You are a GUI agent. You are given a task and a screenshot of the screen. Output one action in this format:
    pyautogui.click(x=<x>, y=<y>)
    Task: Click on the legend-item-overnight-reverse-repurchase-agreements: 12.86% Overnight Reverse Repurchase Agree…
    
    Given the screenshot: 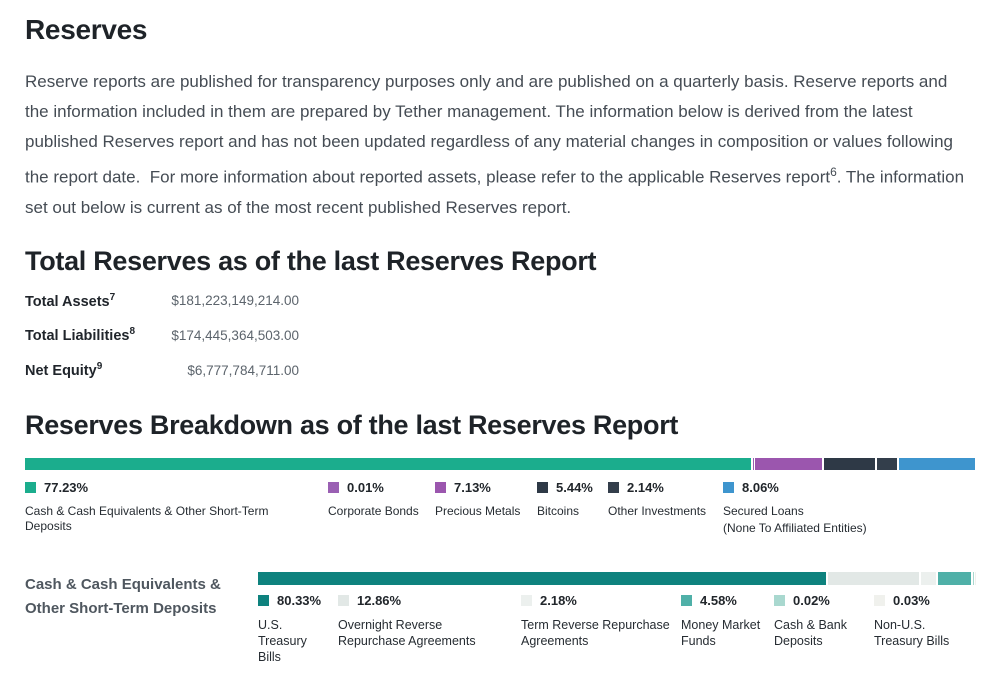 What is the action you would take?
    pyautogui.click(x=429, y=629)
    